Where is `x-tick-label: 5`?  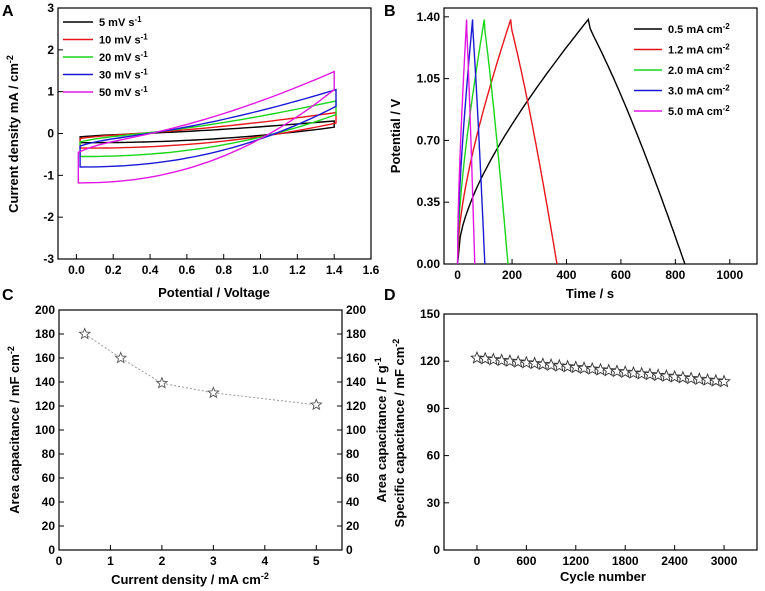 x-tick-label: 5 is located at coordinates (316, 561).